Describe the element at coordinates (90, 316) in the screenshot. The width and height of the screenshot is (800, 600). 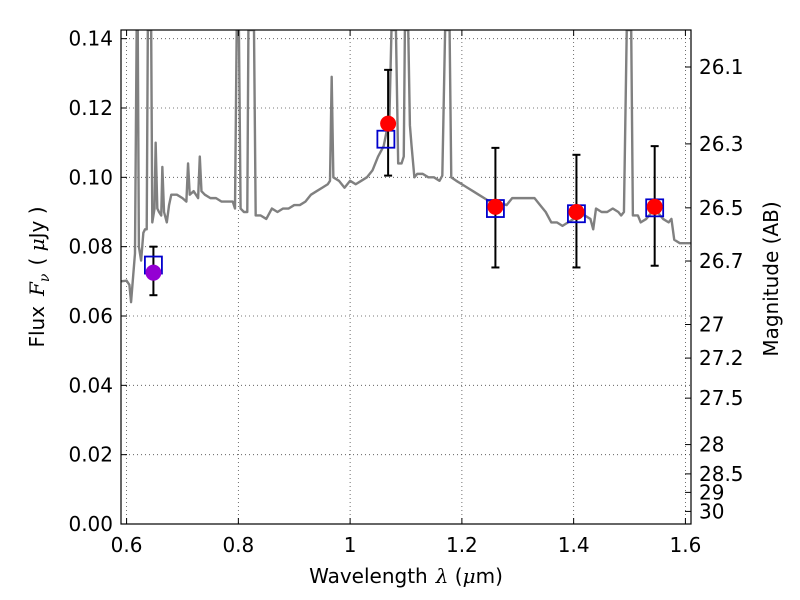
I see `y-tick-label: 0.06` at that location.